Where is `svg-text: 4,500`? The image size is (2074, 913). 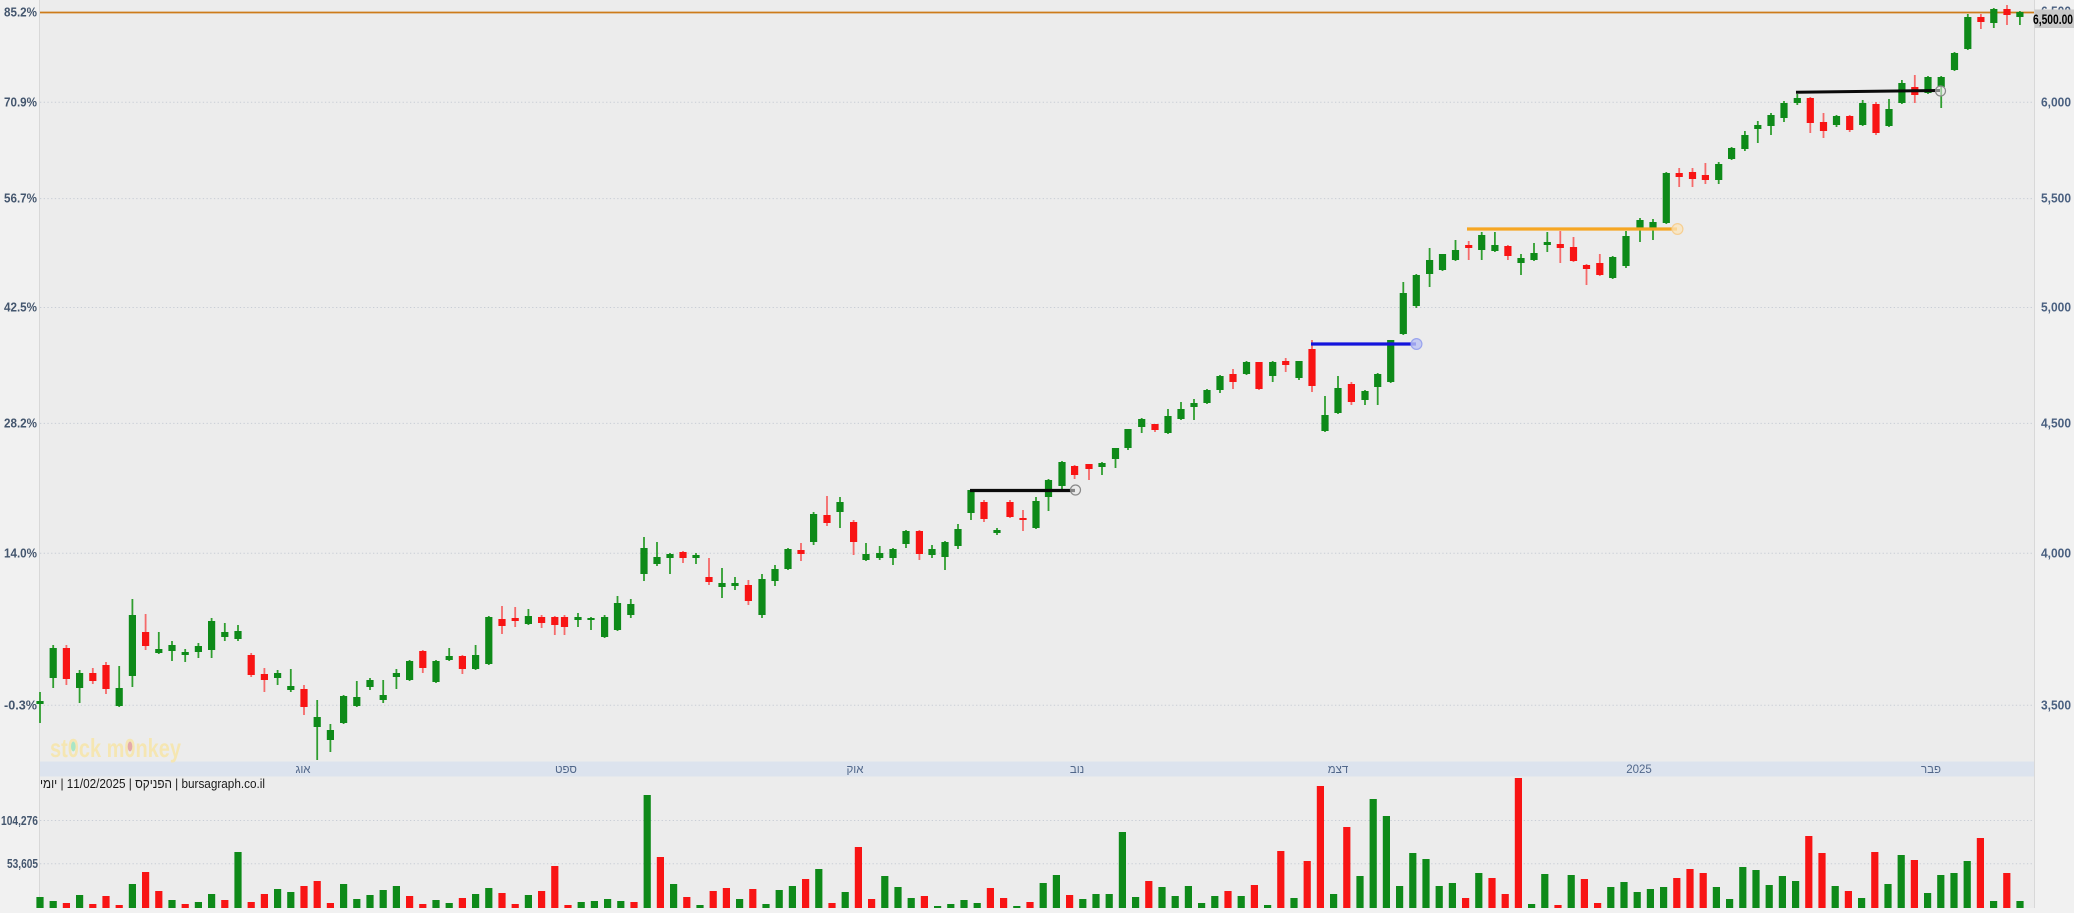
svg-text: 4,500 is located at coordinates (2056, 422).